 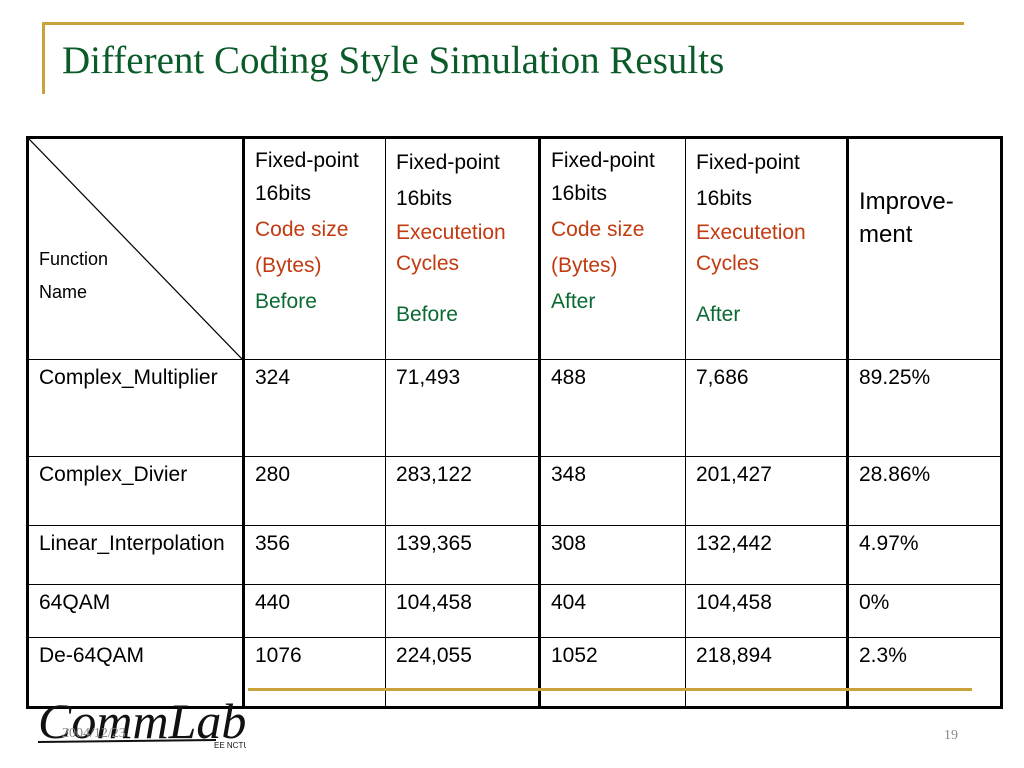 What do you see at coordinates (94, 733) in the screenshot?
I see `slide-date: 2004/12/23` at bounding box center [94, 733].